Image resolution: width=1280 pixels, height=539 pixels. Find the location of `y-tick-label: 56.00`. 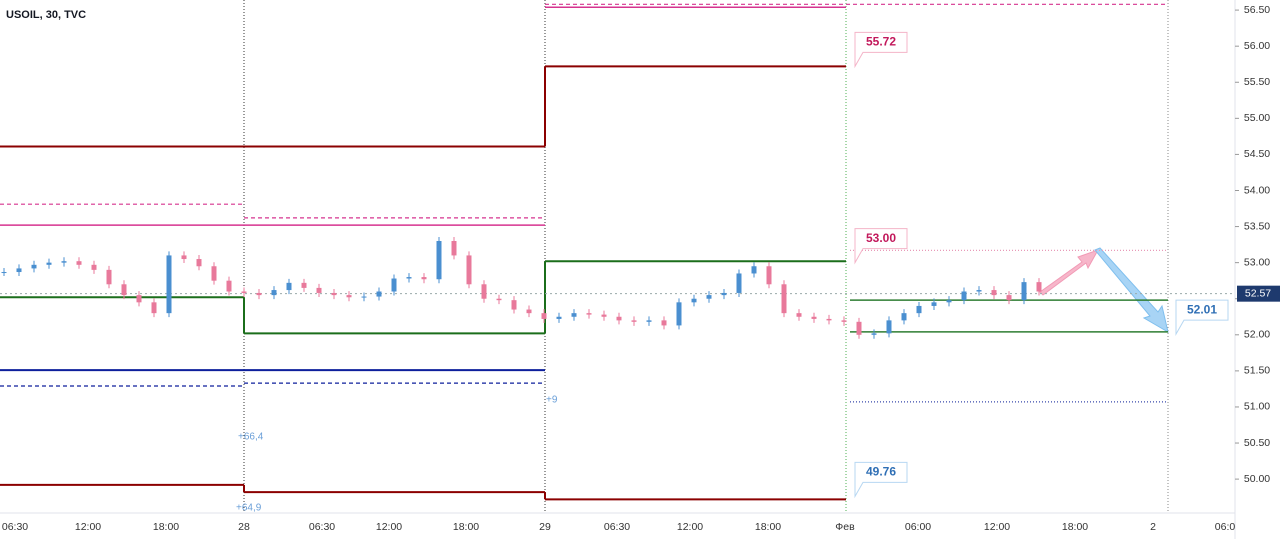

y-tick-label: 56.00 is located at coordinates (1257, 46).